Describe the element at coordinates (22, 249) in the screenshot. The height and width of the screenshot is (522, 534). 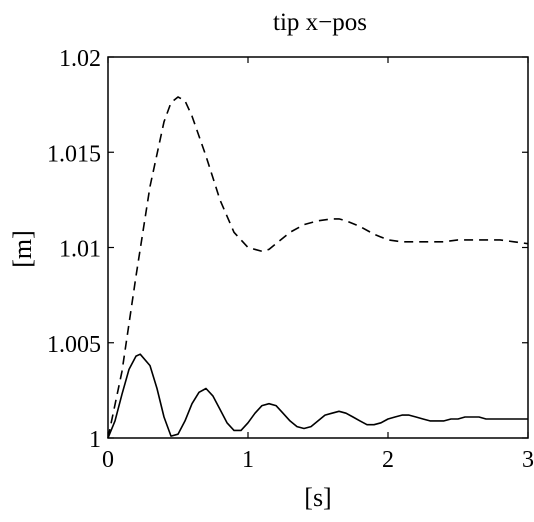
I see `y-axis-label: [m]` at that location.